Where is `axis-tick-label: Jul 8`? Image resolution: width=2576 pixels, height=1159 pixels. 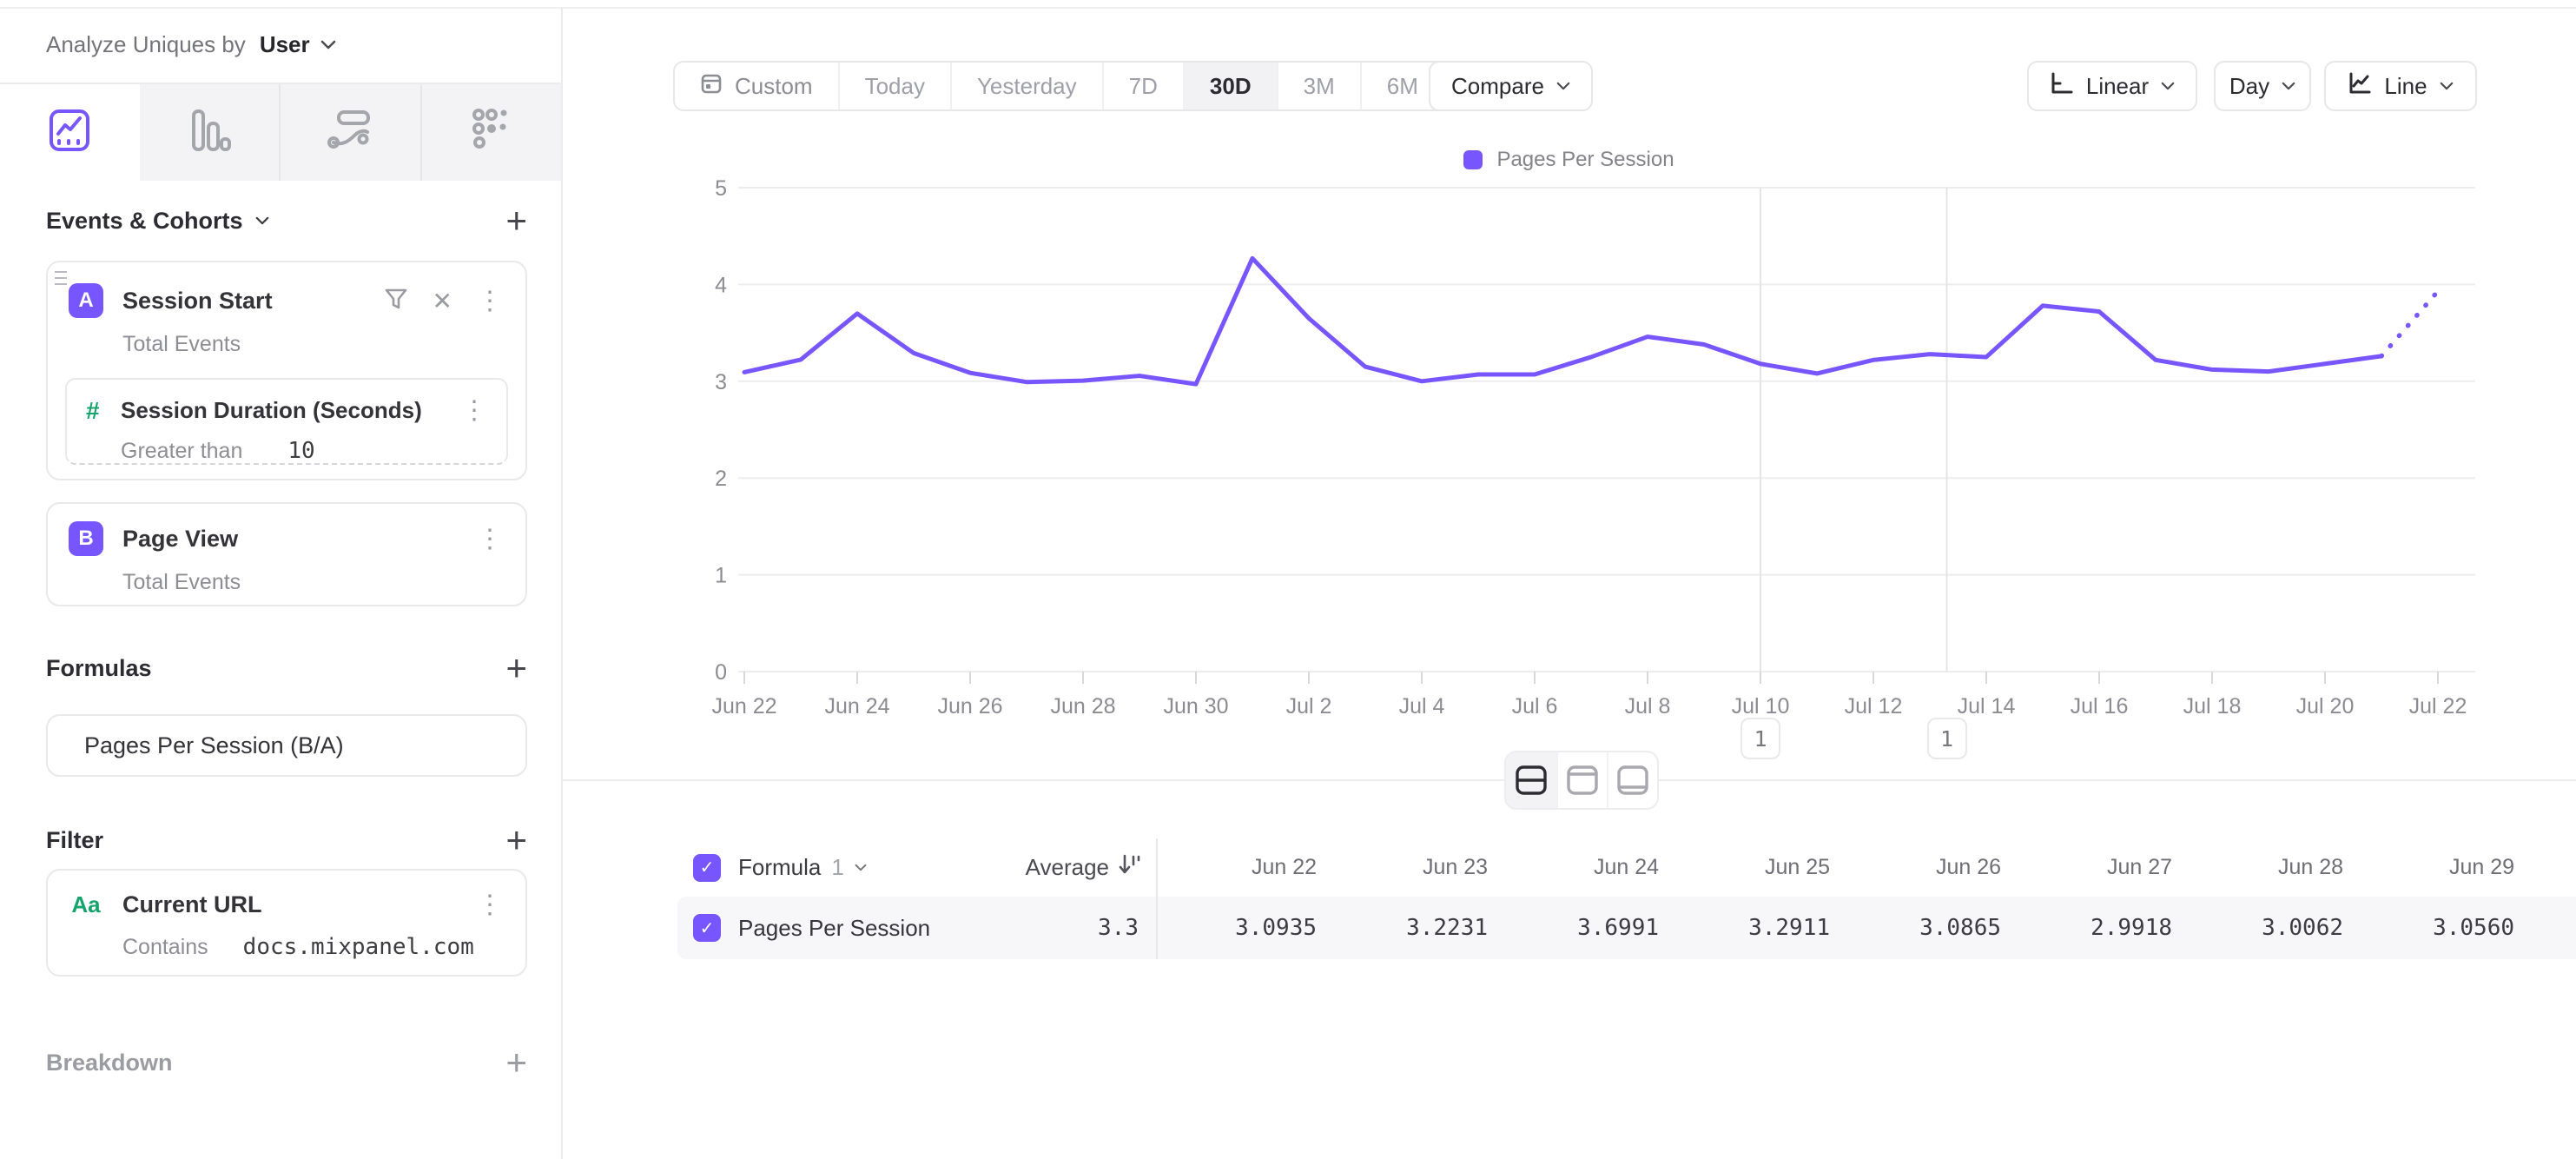
axis-tick-label: Jul 8 is located at coordinates (1648, 706).